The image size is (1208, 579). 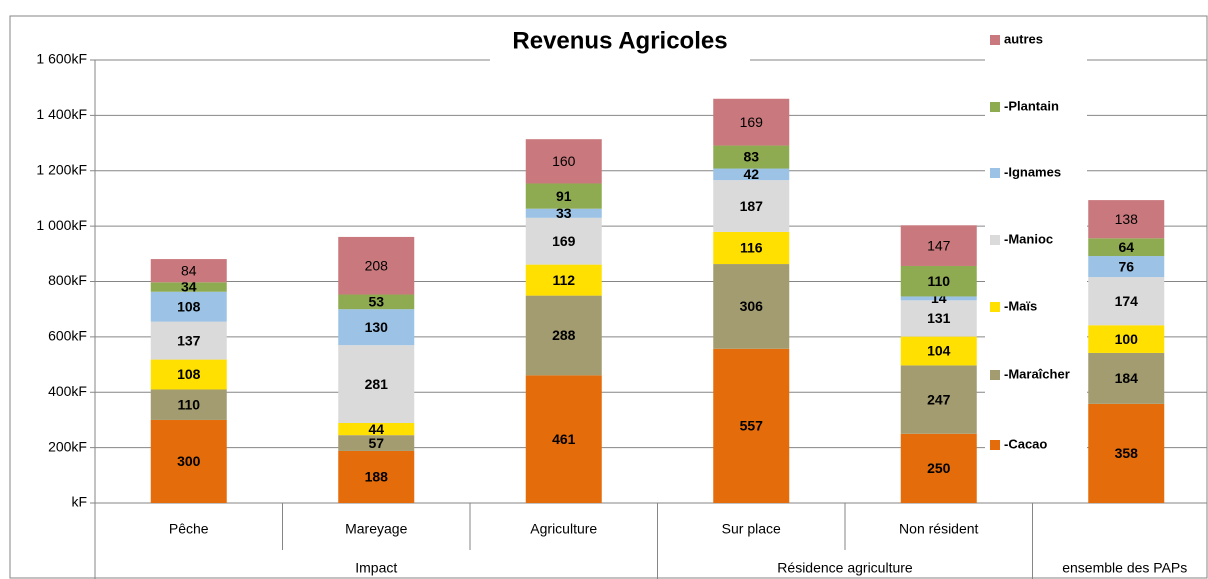 What do you see at coordinates (61, 169) in the screenshot?
I see `y-tick-label: 1 200kF` at bounding box center [61, 169].